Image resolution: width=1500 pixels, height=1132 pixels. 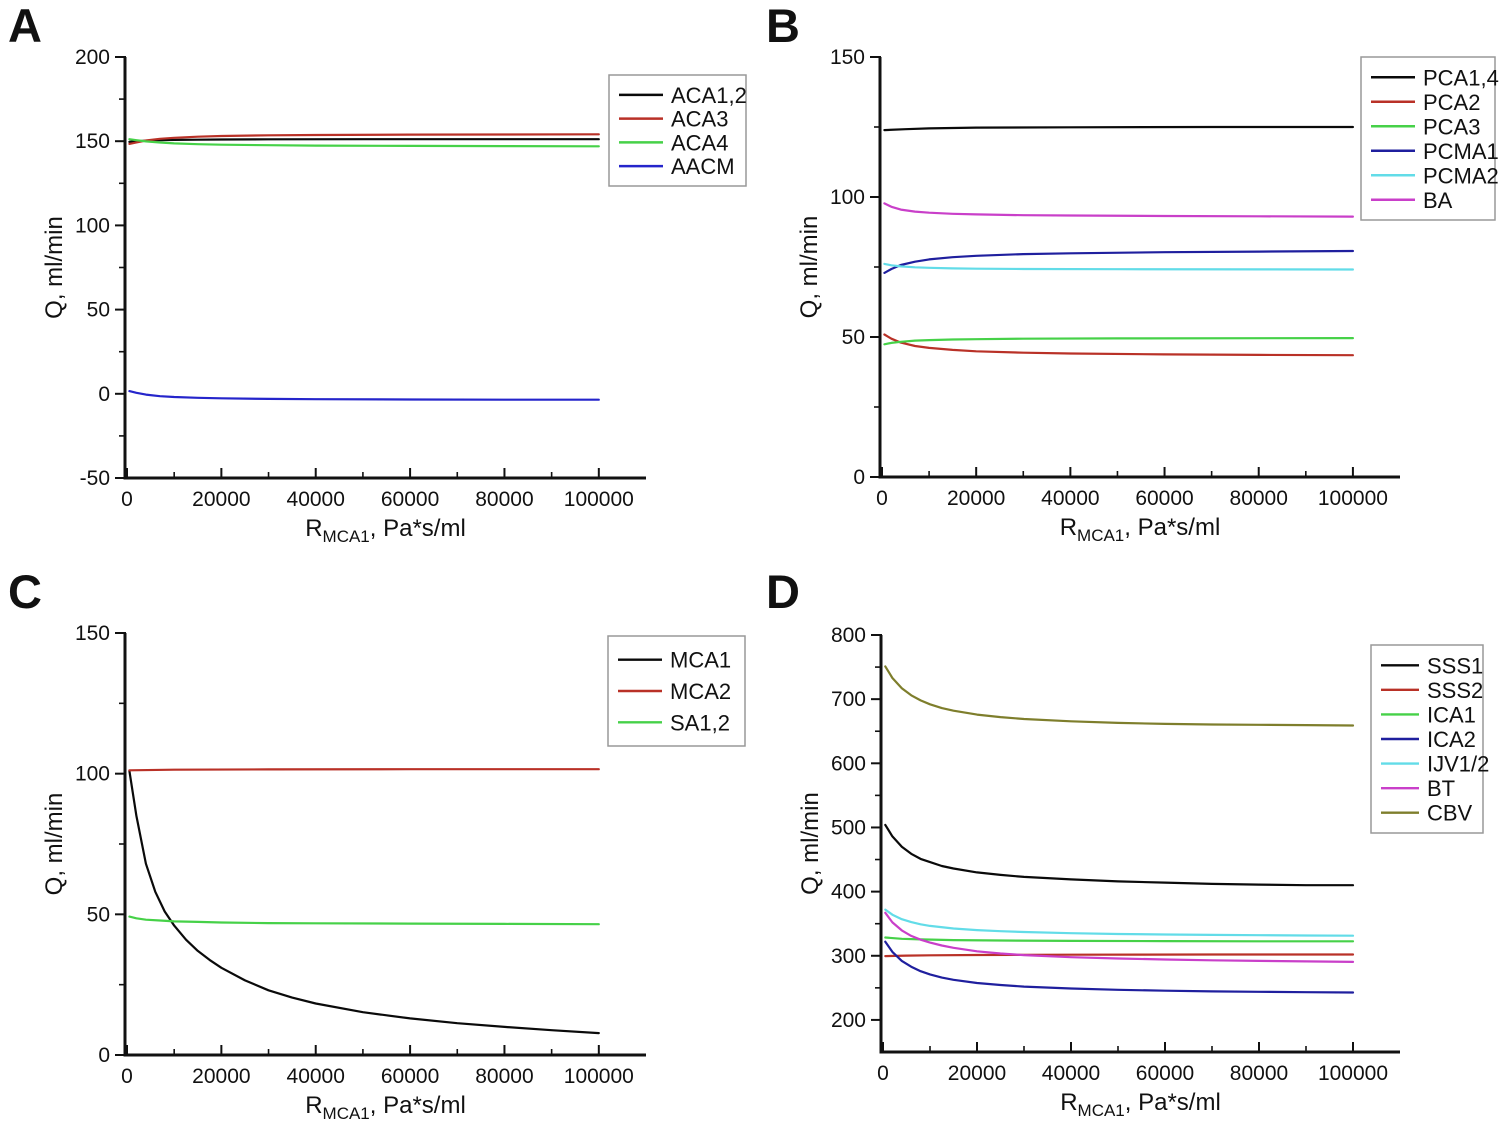 I want to click on legend-entry-ijv1-2: IJV1/2, so click(x=1435, y=764).